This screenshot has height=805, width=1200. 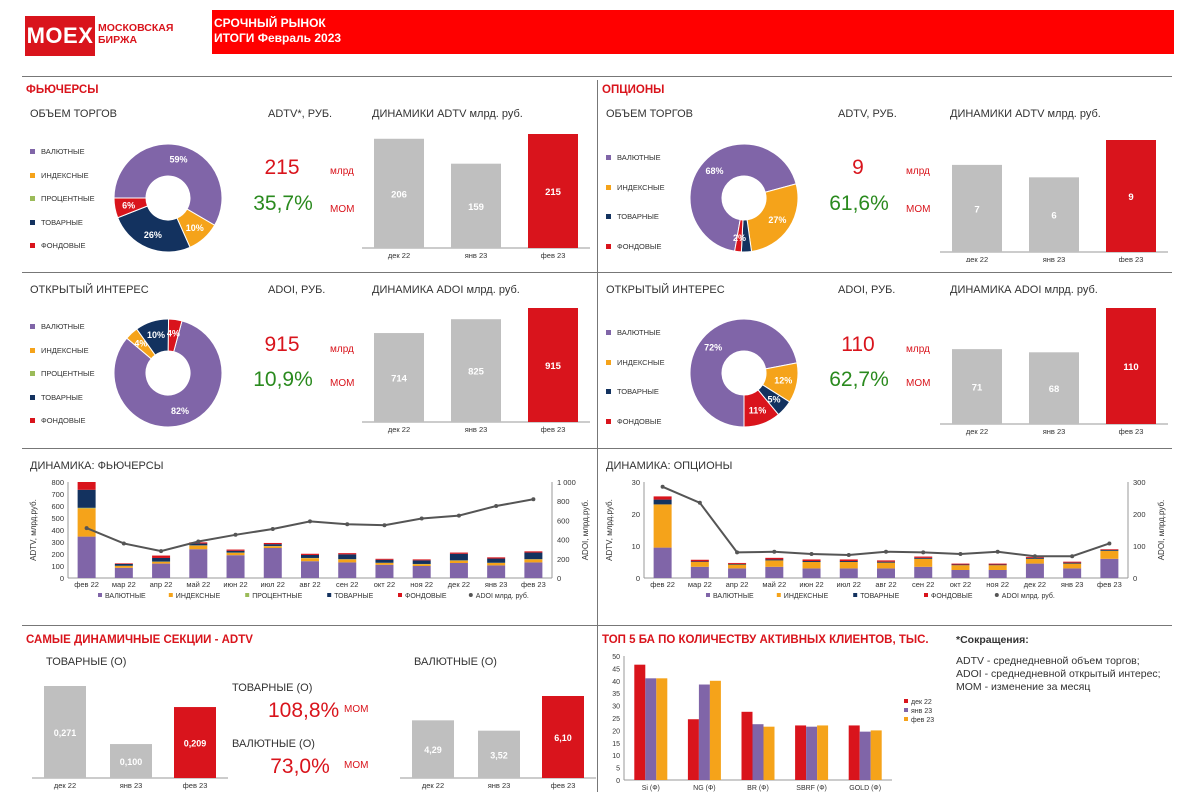 I want to click on y2-tick-label: 0, so click(x=1135, y=578).